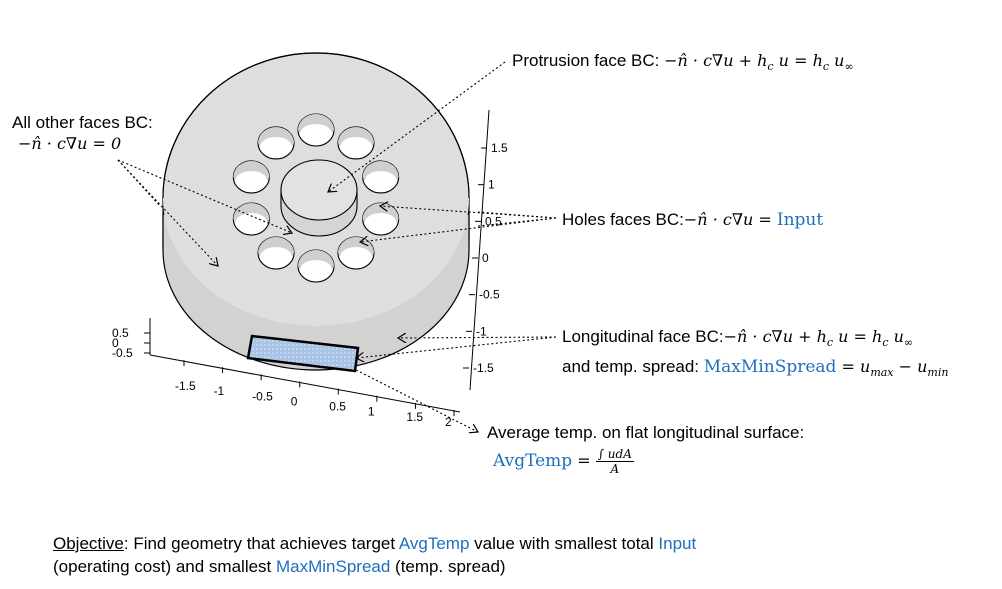 This screenshot has height=589, width=1002. Describe the element at coordinates (648, 461) in the screenshot. I see `avgtemp-formula: AvgTemp = ∫ udA A` at that location.